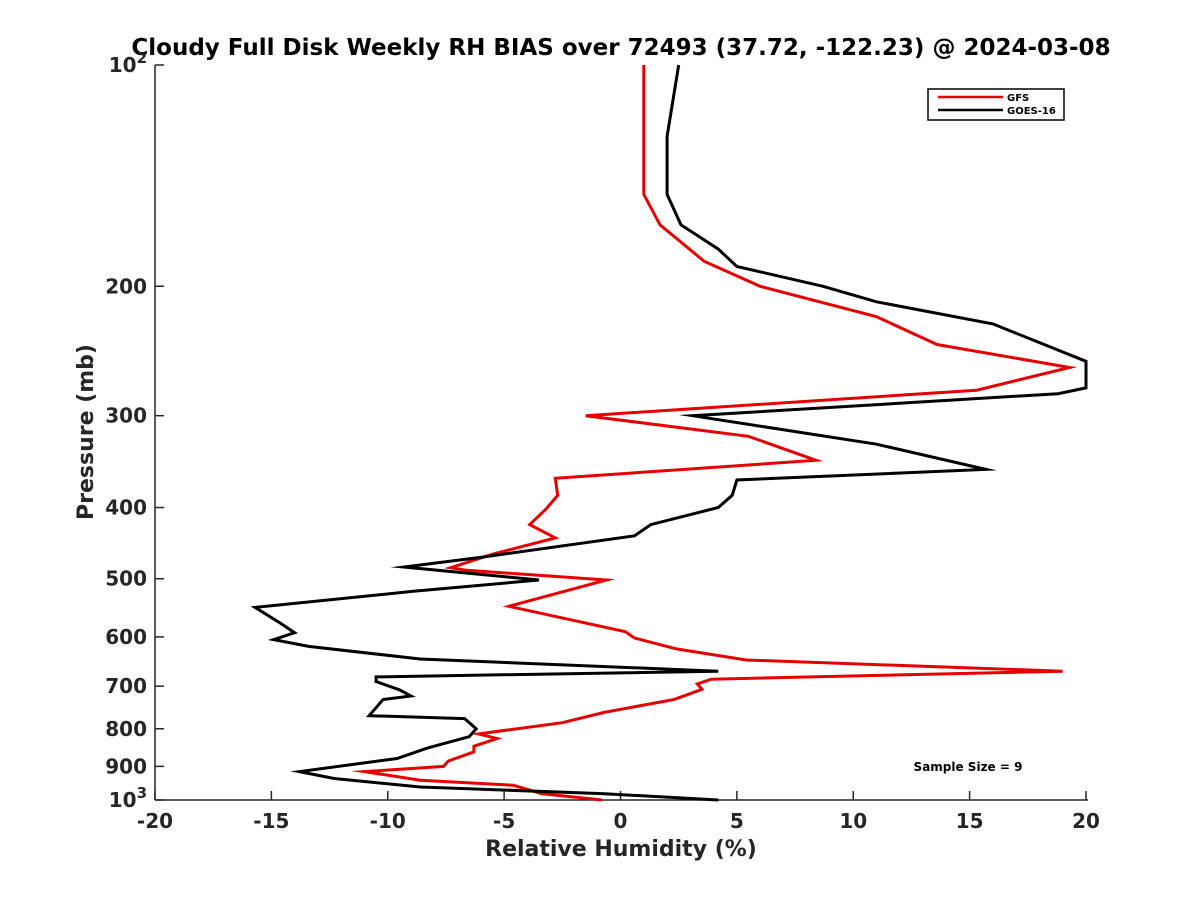 This screenshot has width=1200, height=900. Describe the element at coordinates (126, 766) in the screenshot. I see `y-tick-label: 900` at that location.